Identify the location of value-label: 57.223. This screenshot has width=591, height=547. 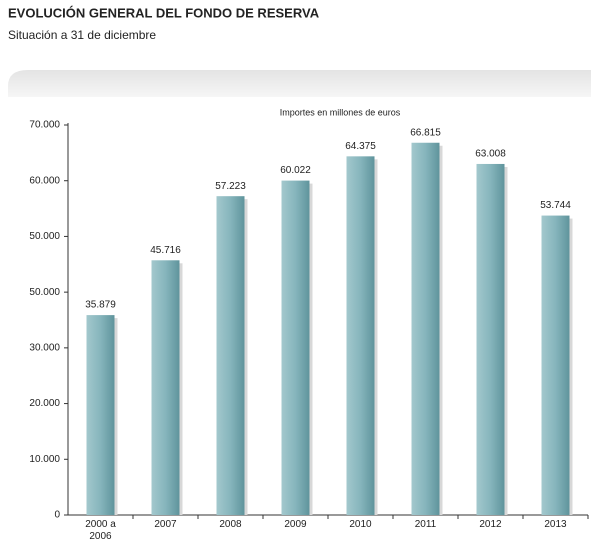
(230, 186).